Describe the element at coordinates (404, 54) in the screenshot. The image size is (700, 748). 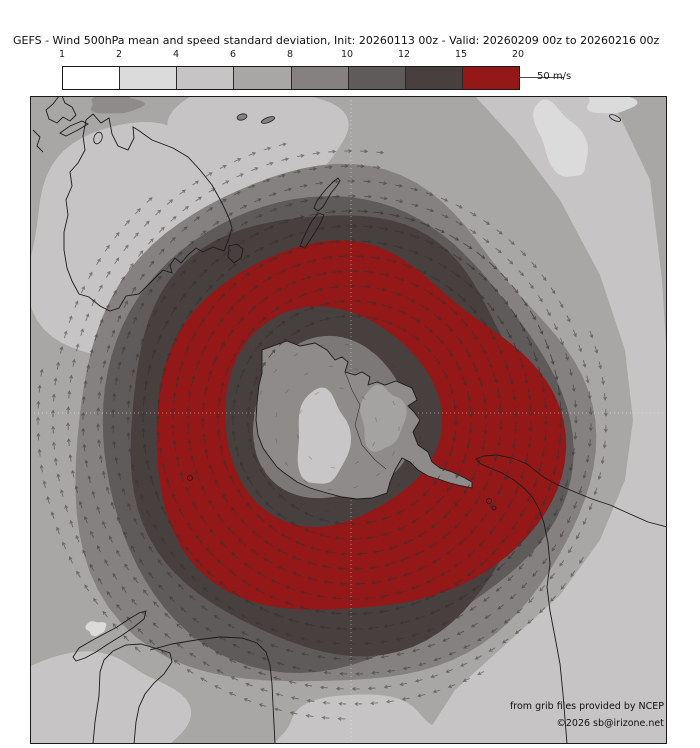
I see `colorbar-tick: 12` at that location.